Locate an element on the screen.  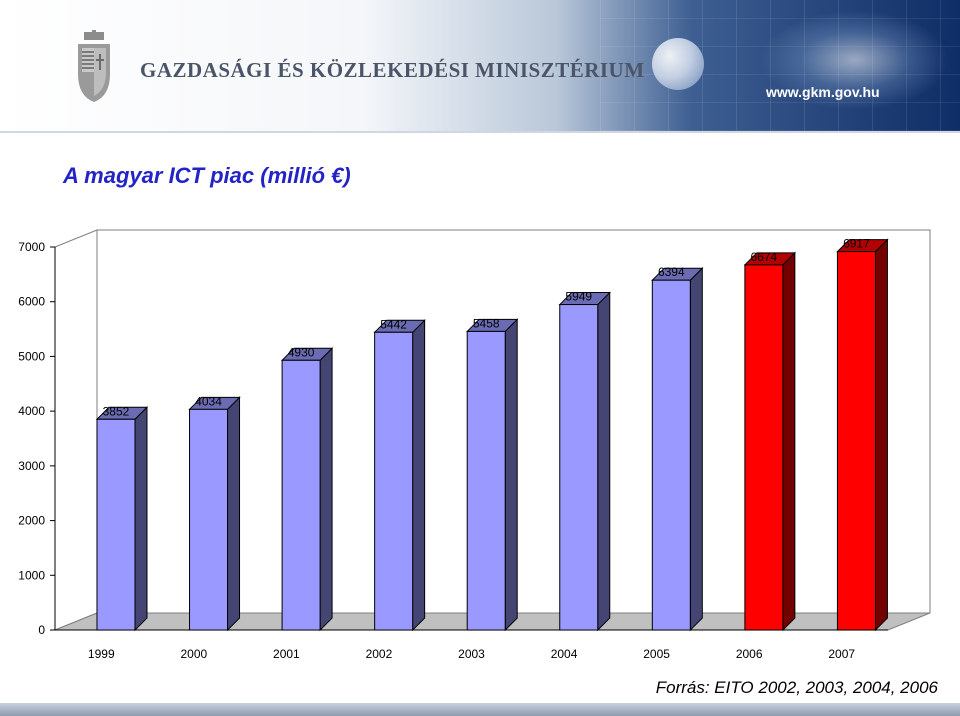
data-label-2004: 5949 is located at coordinates (578, 297).